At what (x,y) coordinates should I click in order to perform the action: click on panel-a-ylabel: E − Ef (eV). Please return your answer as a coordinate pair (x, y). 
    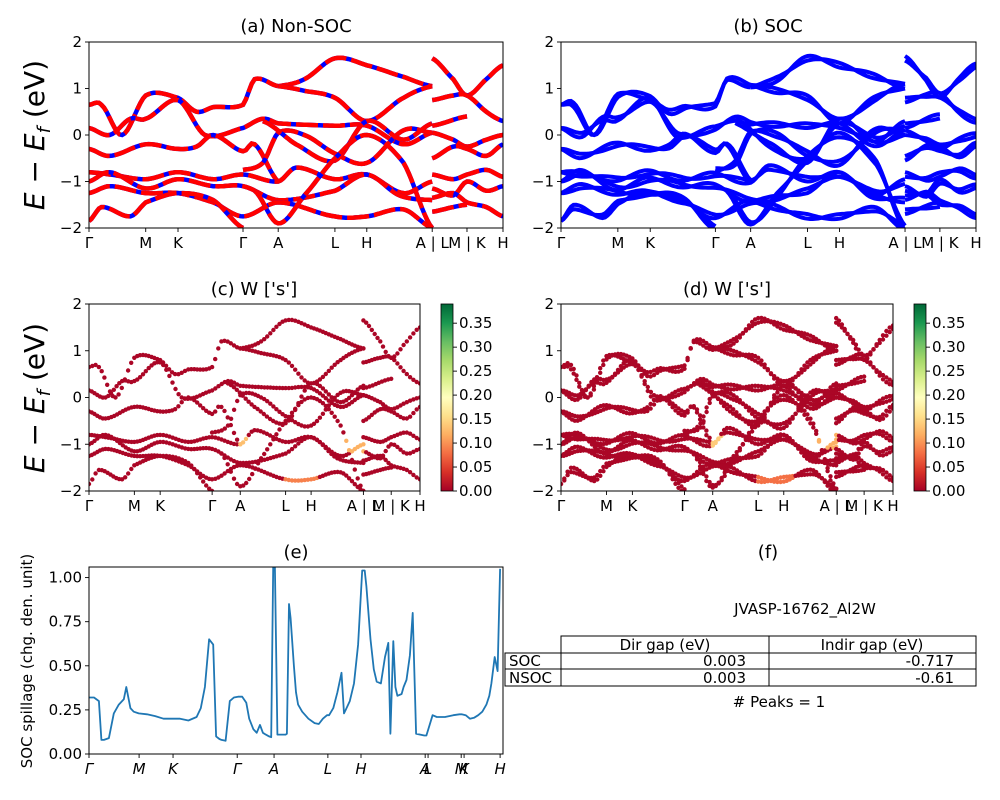
    Looking at the image, I should click on (36, 135).